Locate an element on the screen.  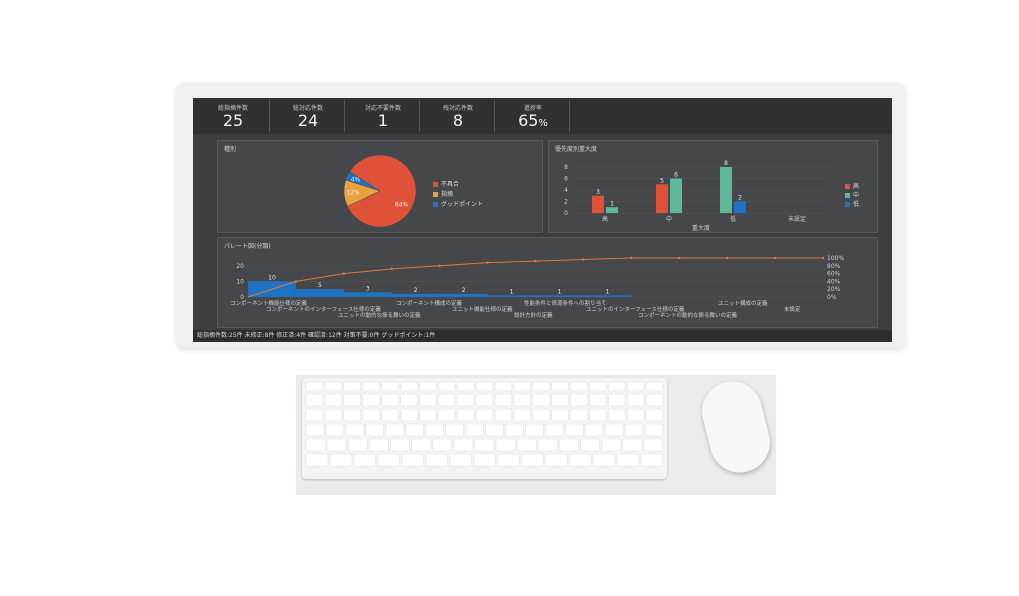
keyboard-keys is located at coordinates (484, 424).